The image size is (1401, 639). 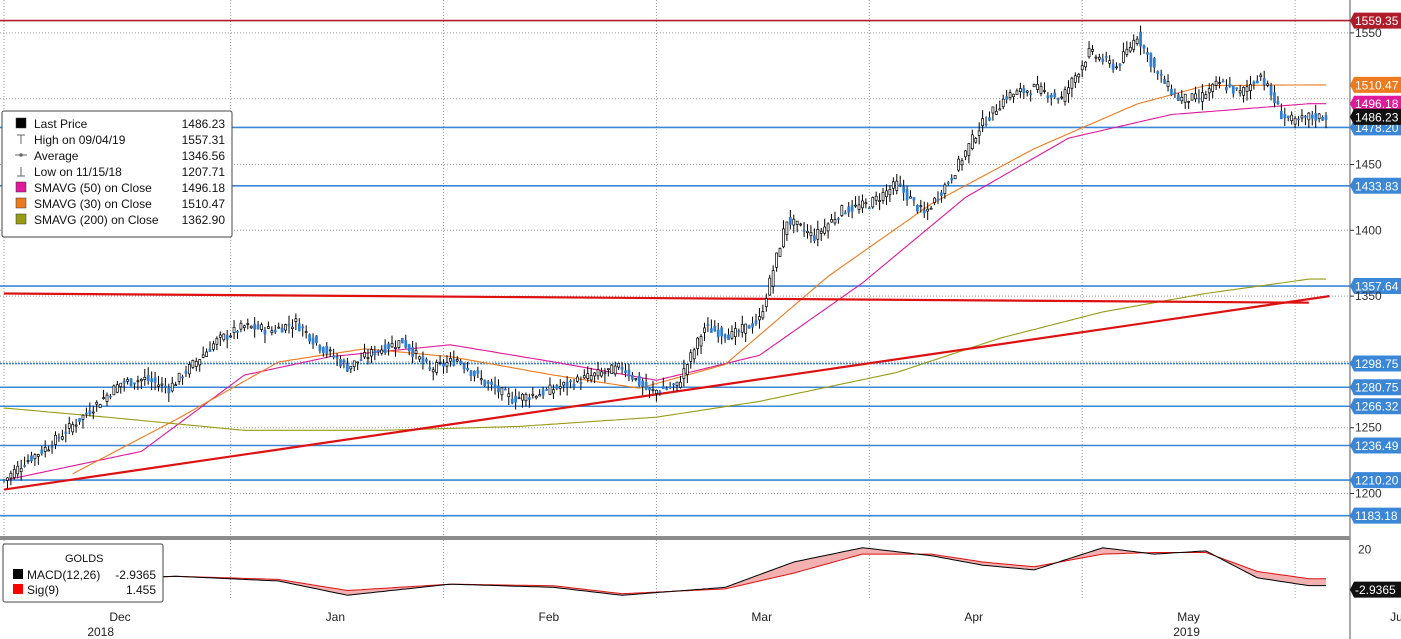 I want to click on level-tag-label: 1298.75, so click(x=1377, y=364).